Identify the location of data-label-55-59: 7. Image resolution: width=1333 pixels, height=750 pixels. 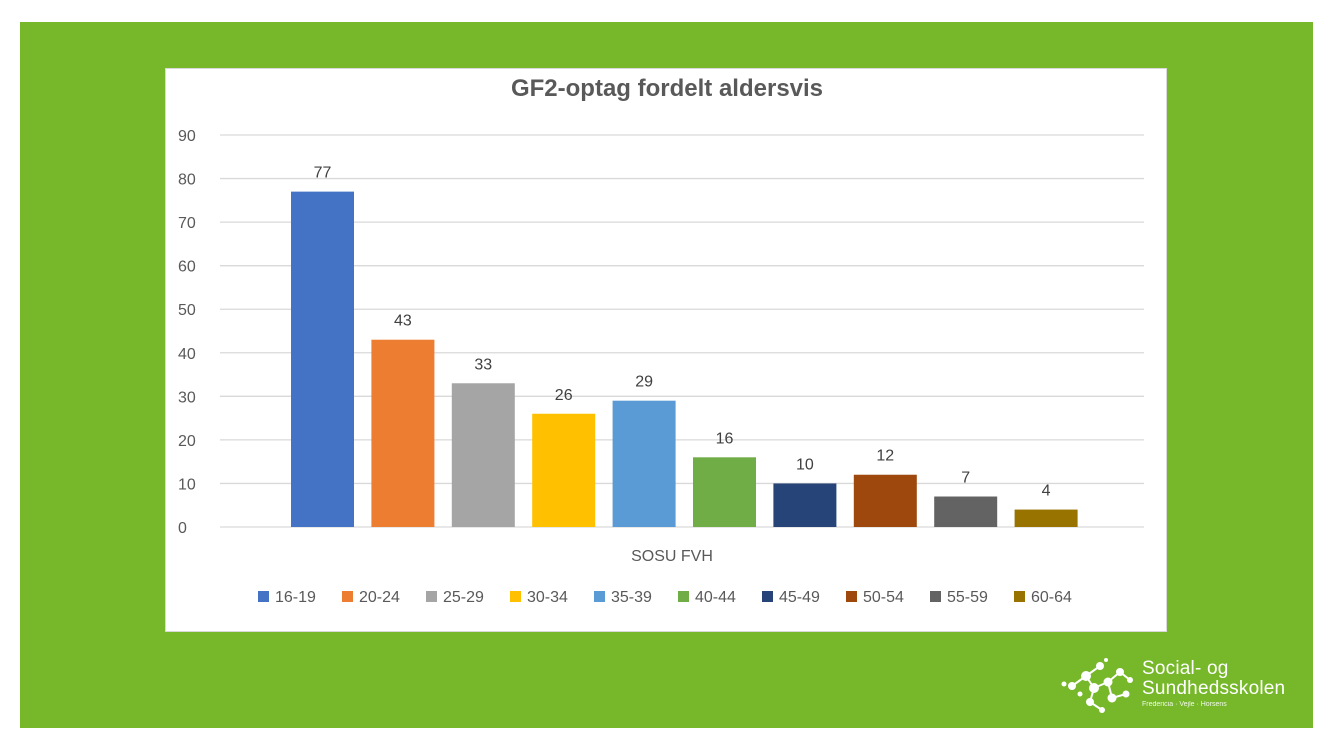
(965, 478).